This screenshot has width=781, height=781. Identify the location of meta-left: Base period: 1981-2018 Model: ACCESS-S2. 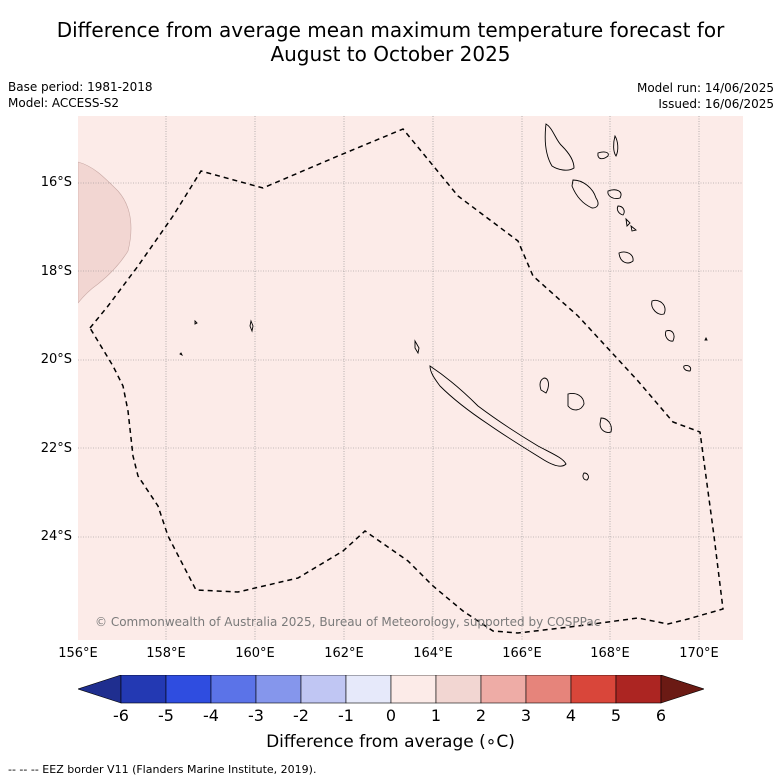
(80, 95).